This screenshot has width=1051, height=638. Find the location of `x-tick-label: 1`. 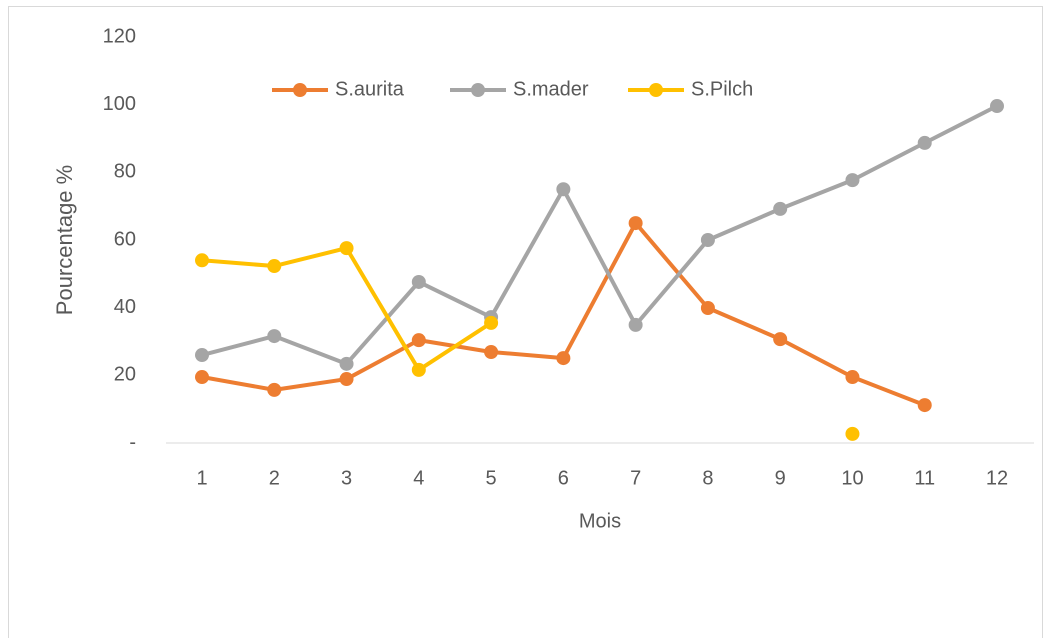

x-tick-label: 1 is located at coordinates (201, 478).